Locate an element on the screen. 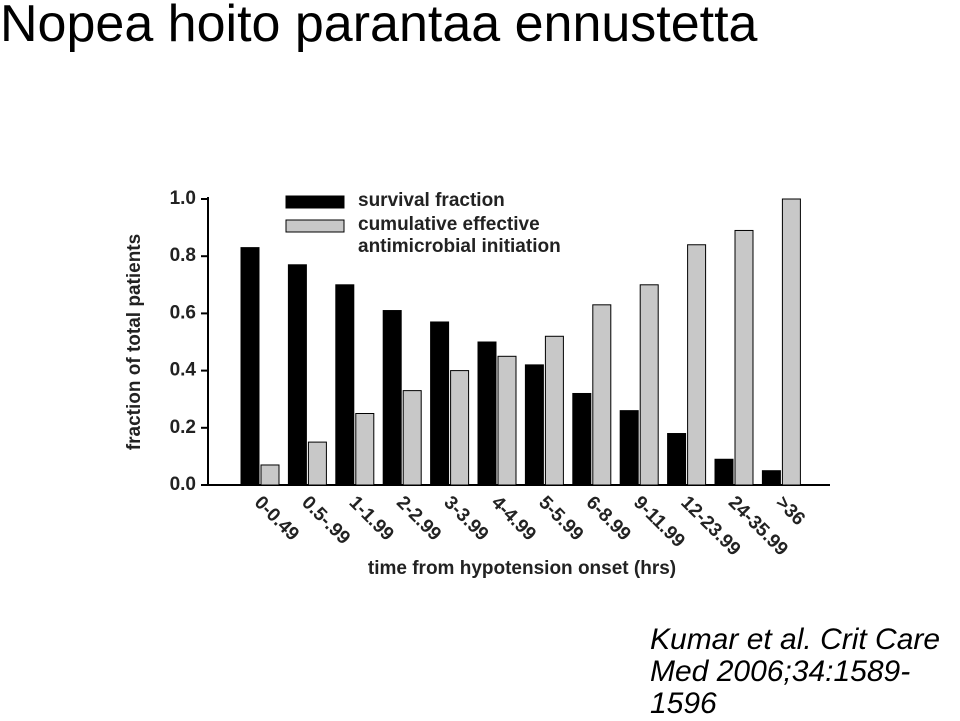  x-tick-label: 6-8.99 is located at coordinates (608, 518).